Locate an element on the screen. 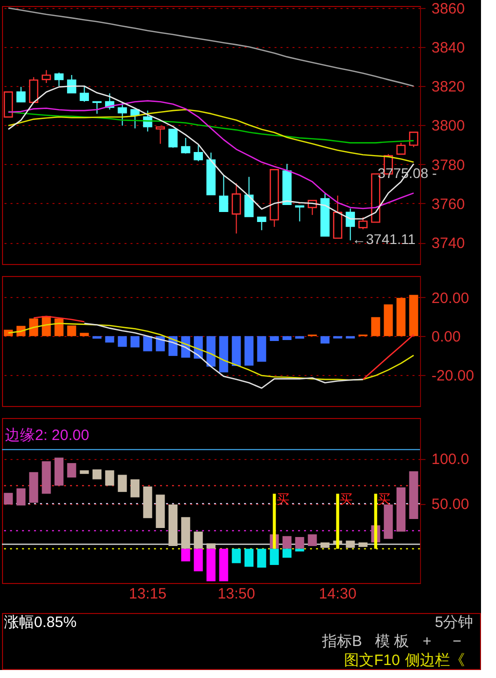 This screenshot has width=496, height=678. y-tick-label: 100.0 is located at coordinates (451, 459).